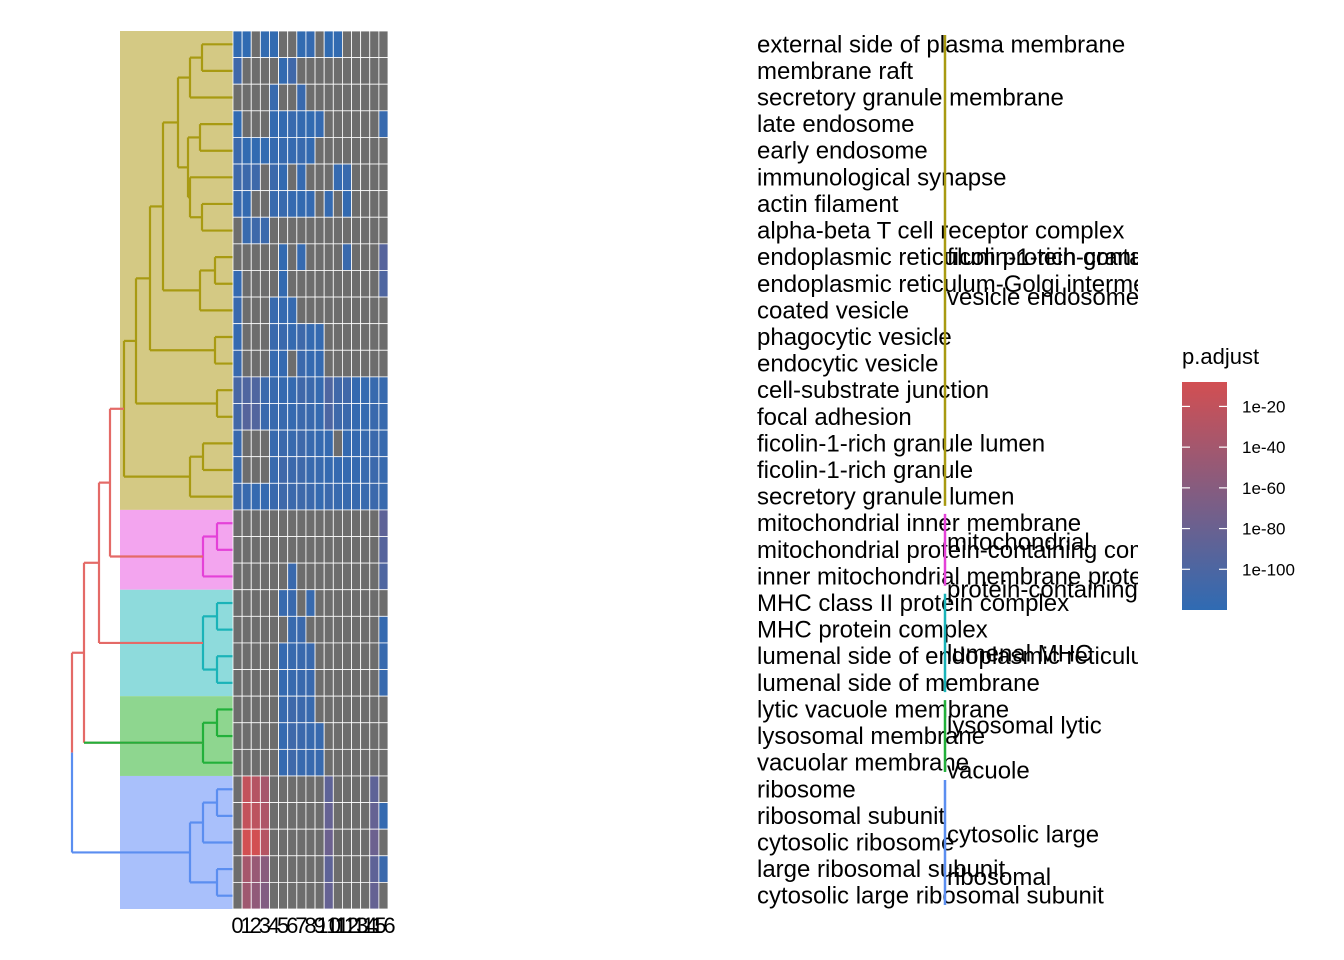 The height and width of the screenshot is (960, 1344). Describe the element at coordinates (151, 470) in the screenshot. I see `dendrogram` at that location.